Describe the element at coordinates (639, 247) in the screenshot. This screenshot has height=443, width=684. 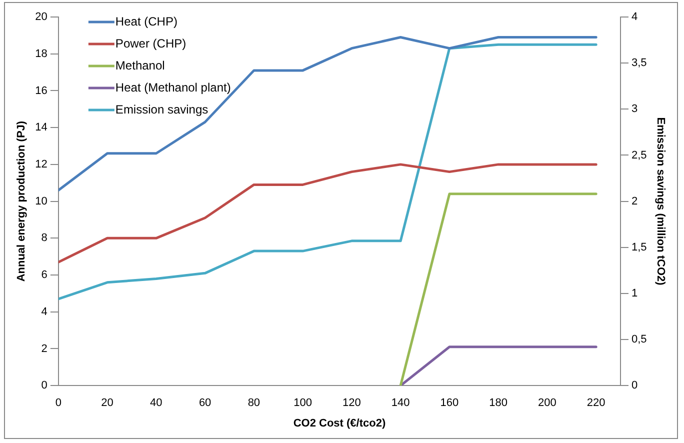
I see `y2-tick-label: 1,5` at that location.